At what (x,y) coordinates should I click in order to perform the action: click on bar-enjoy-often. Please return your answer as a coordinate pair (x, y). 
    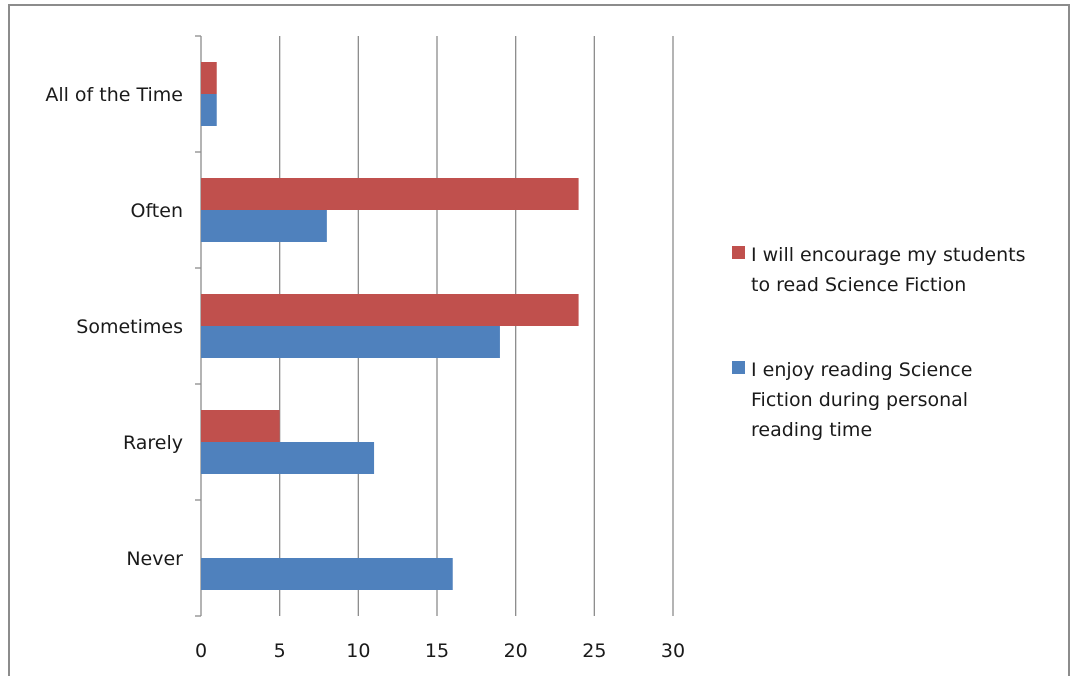
    Looking at the image, I should click on (264, 226).